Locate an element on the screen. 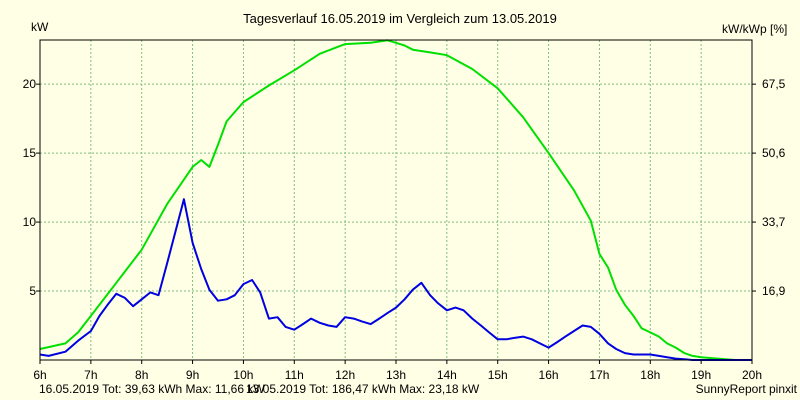  x-tick-label: 17h is located at coordinates (599, 375).